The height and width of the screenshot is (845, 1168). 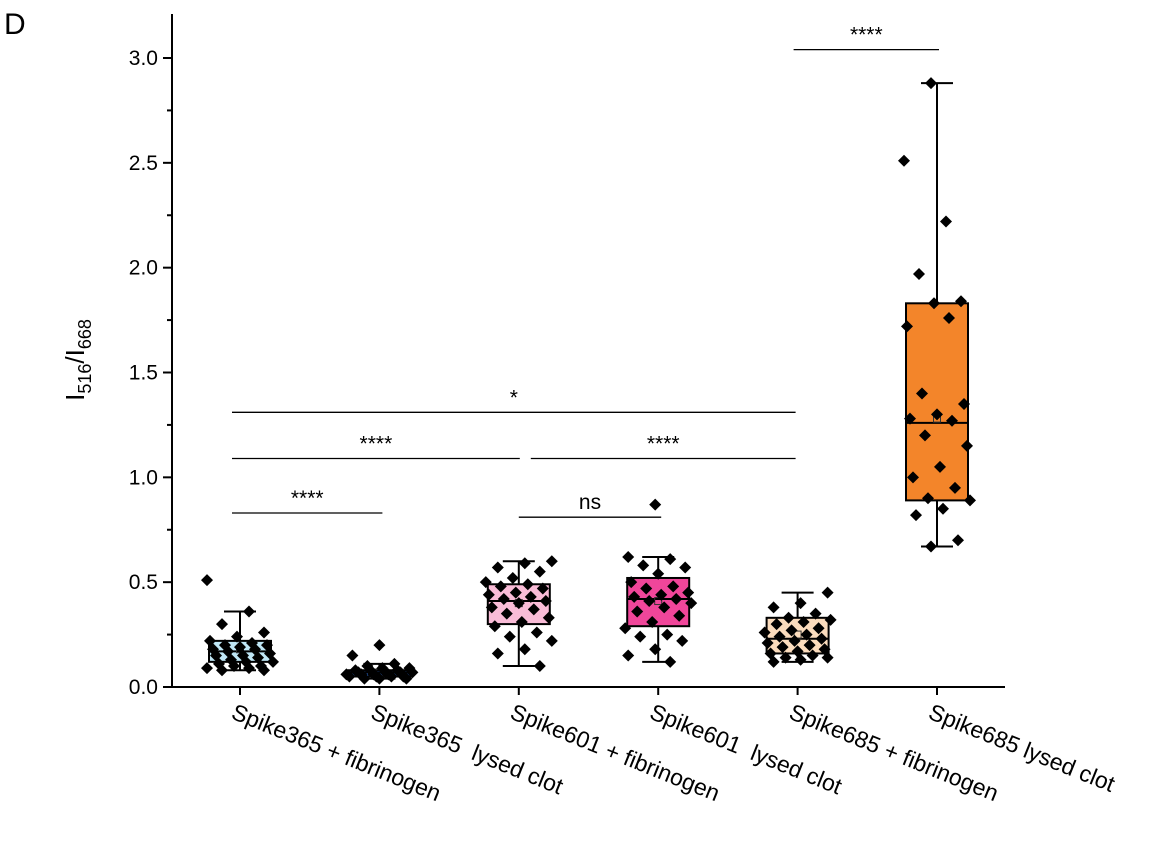 What do you see at coordinates (75, 352) in the screenshot?
I see `y-axis-label-base2: I` at bounding box center [75, 352].